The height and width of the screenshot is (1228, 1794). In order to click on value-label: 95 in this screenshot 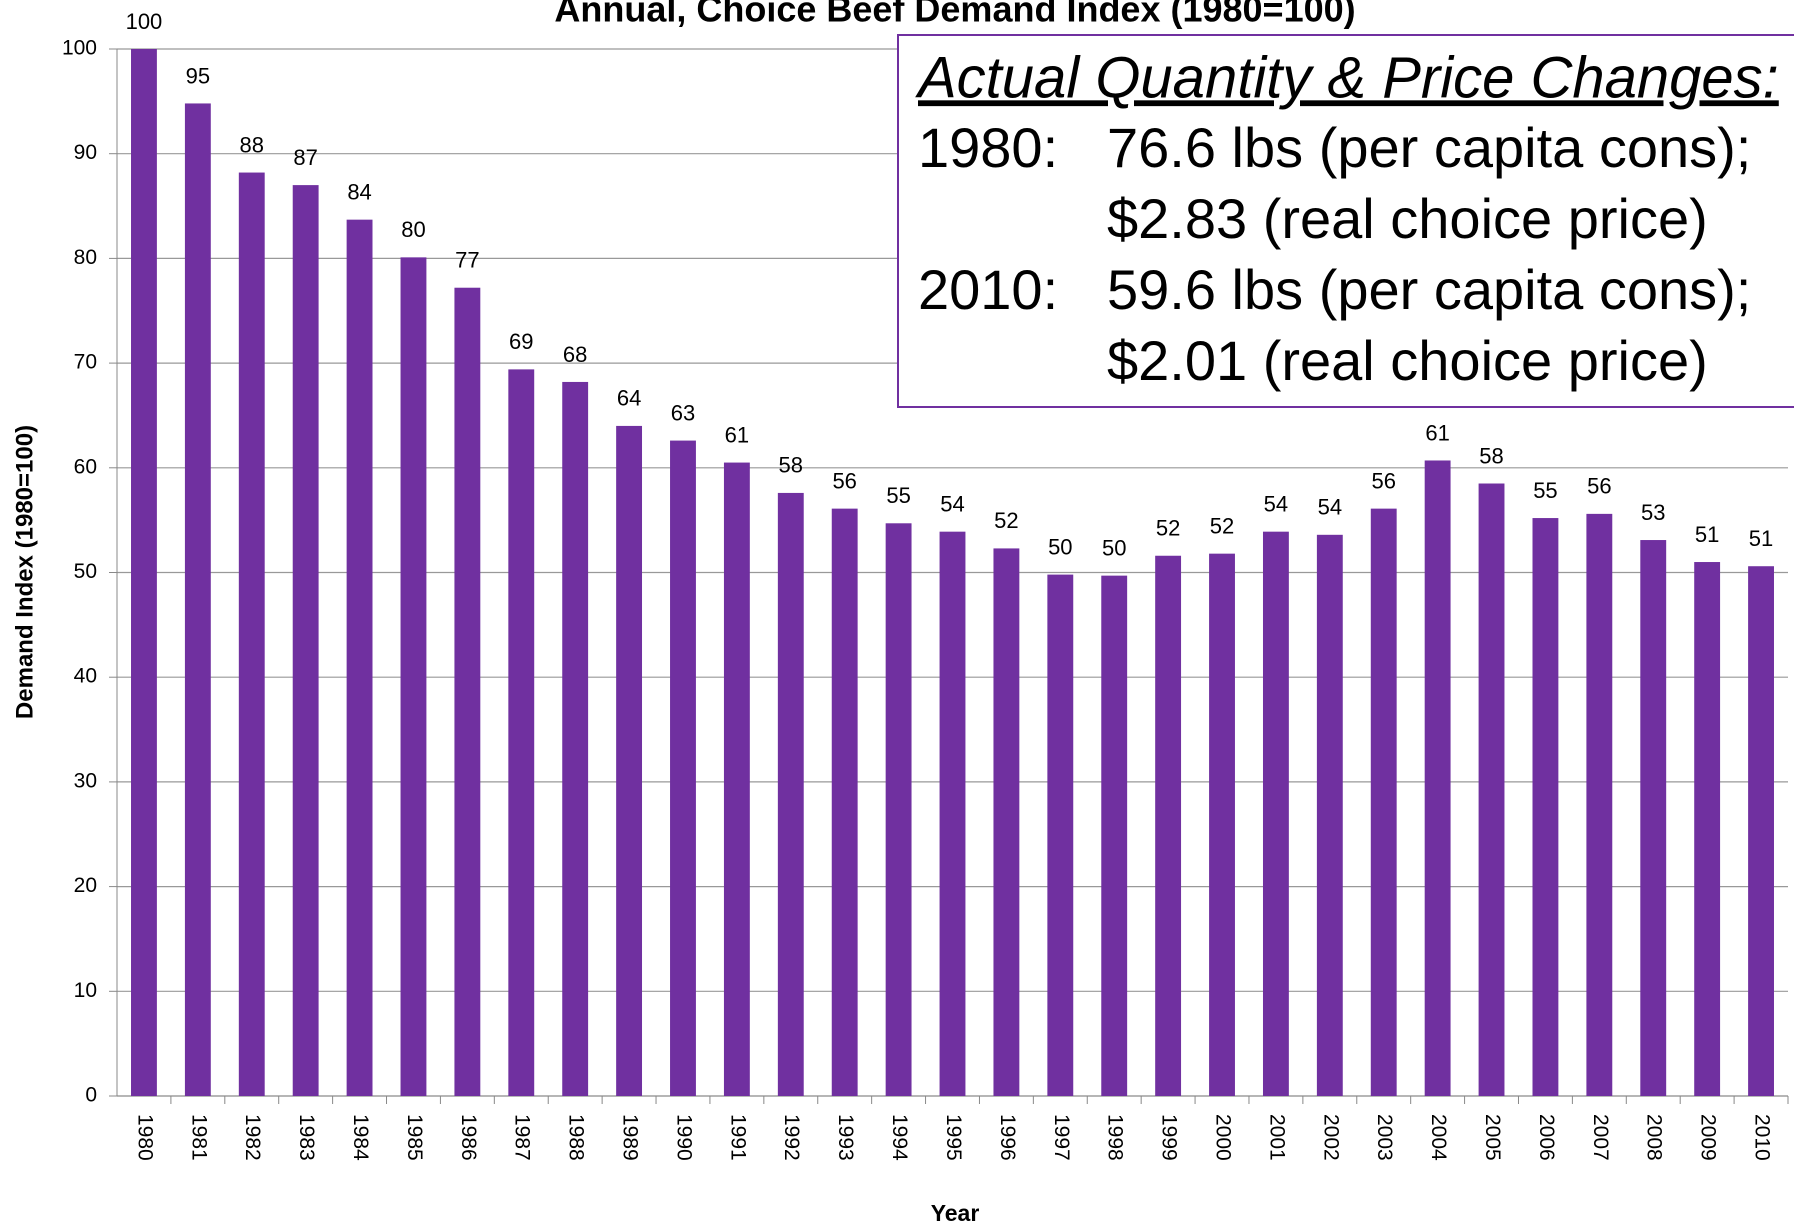, I will do `click(198, 75)`.